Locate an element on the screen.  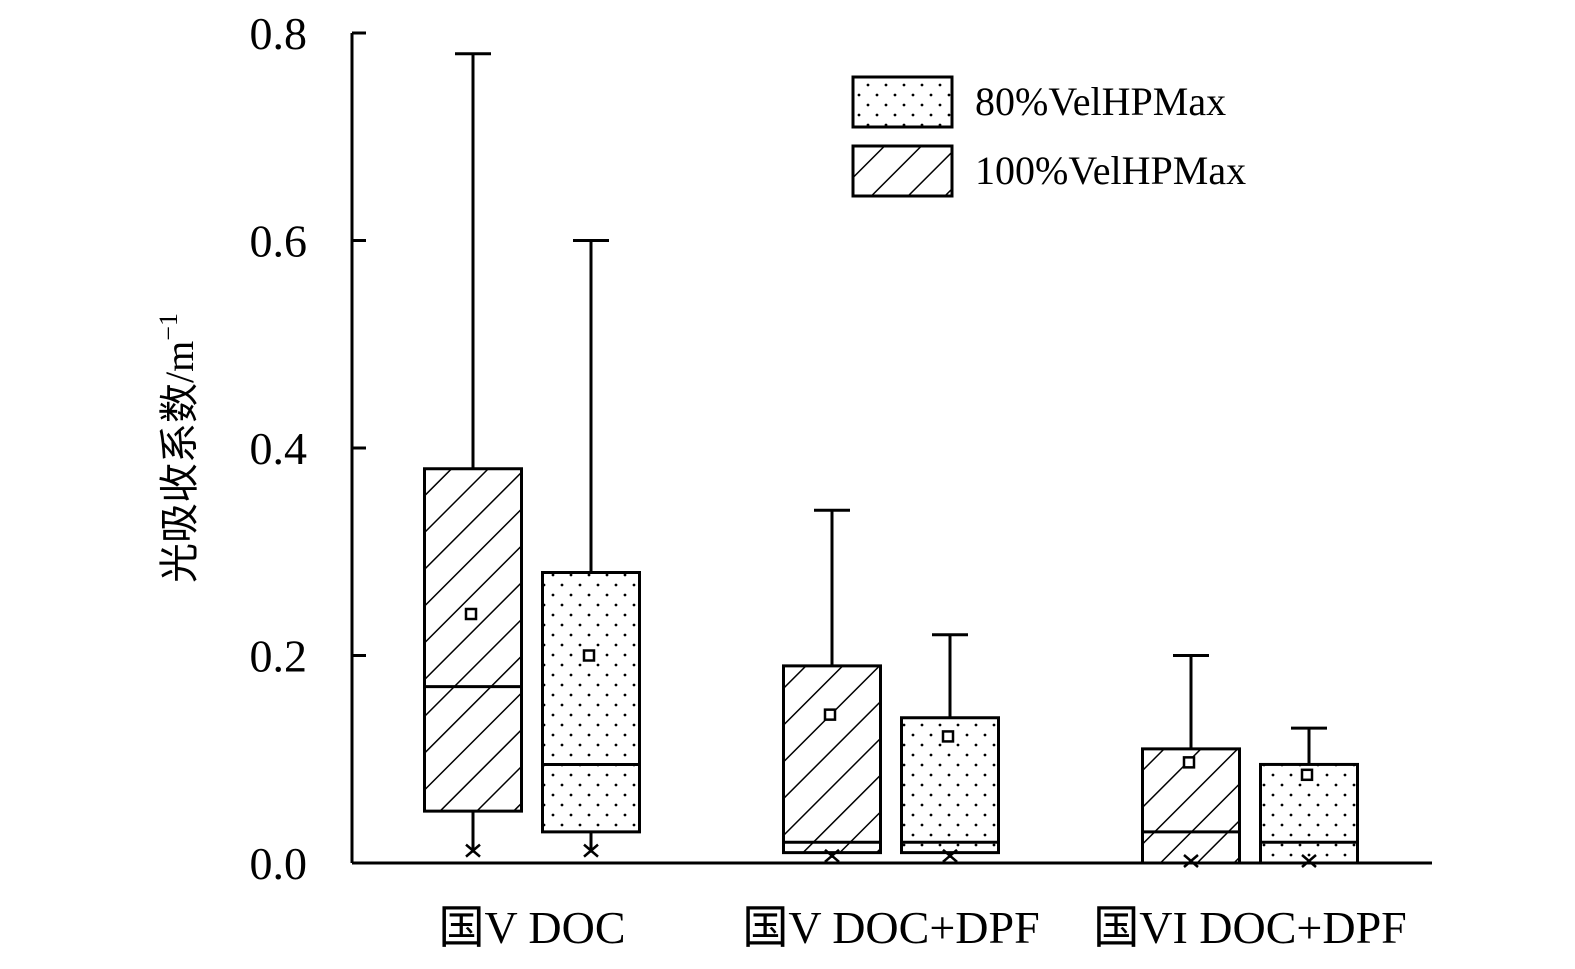
legend-label-80: 80%VelHPMax is located at coordinates (1100, 101).